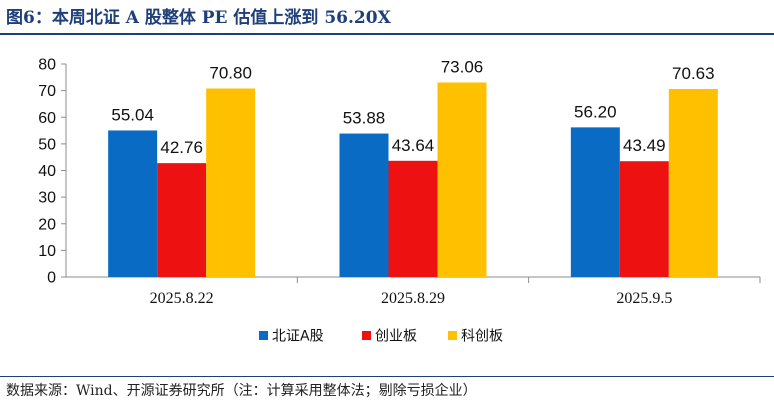  Describe the element at coordinates (47, 251) in the screenshot. I see `y-tick-label: 10` at that location.